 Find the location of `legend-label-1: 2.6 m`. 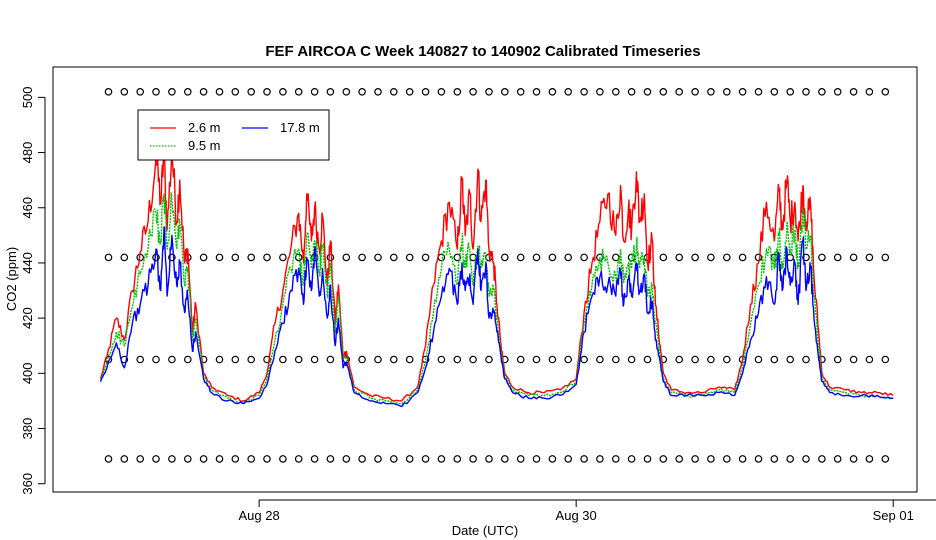

legend-label-1: 2.6 m is located at coordinates (204, 127).